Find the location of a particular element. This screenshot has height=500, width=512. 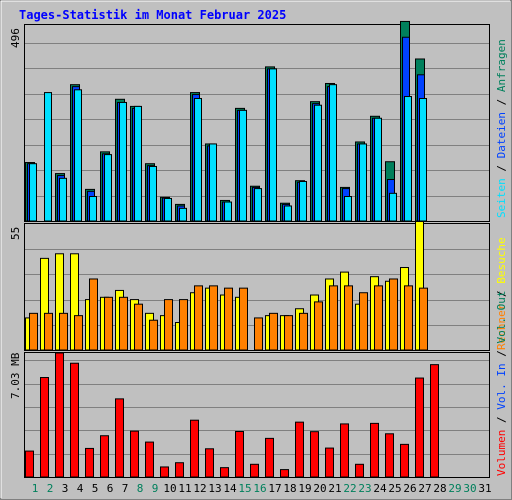

chart-title: Tages-Statistik im Monat Februar 2025 is located at coordinates (152, 15).